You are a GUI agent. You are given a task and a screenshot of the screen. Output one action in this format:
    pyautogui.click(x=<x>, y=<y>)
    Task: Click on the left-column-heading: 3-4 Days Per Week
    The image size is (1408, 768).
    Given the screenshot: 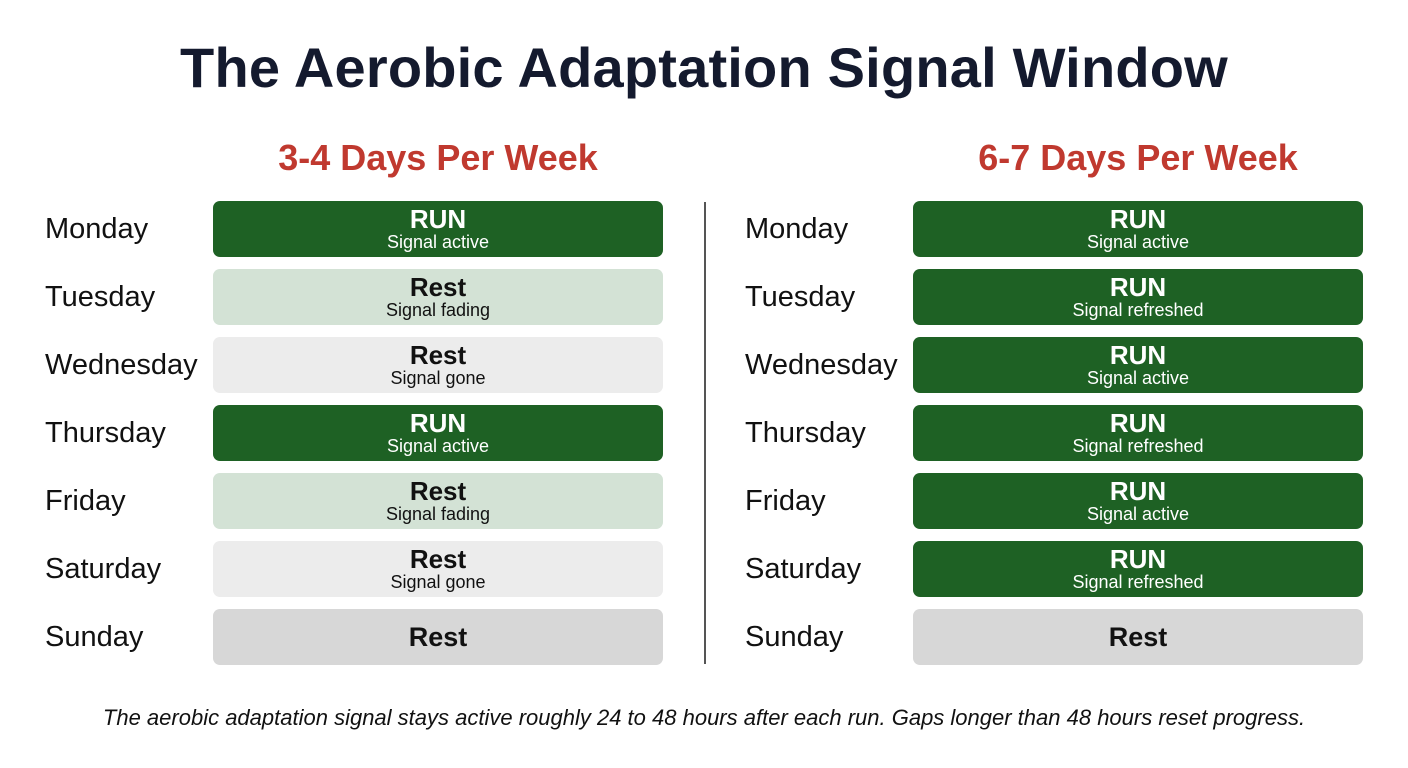 What is the action you would take?
    pyautogui.click(x=438, y=157)
    